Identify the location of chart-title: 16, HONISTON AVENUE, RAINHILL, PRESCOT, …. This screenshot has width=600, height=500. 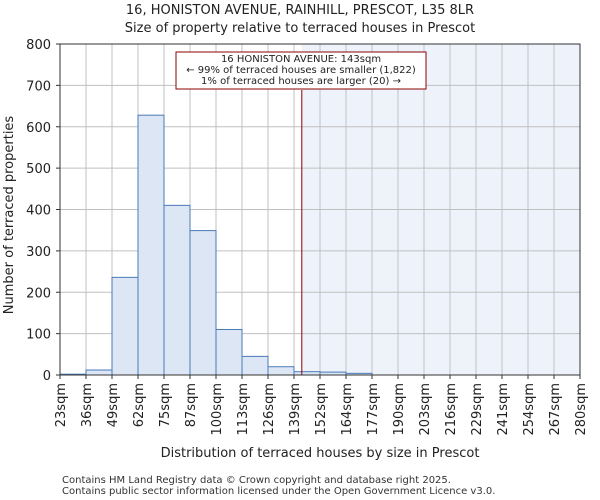
(300, 10).